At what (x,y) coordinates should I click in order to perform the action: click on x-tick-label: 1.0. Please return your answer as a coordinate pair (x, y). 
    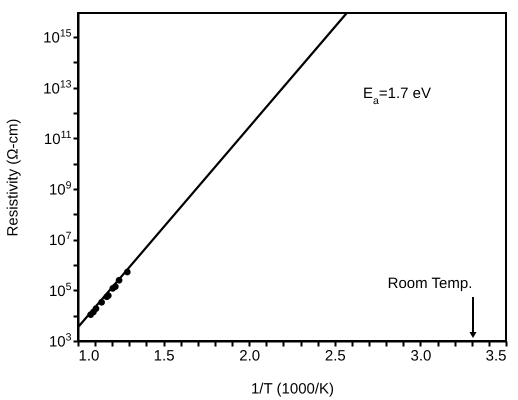
    Looking at the image, I should click on (89, 356).